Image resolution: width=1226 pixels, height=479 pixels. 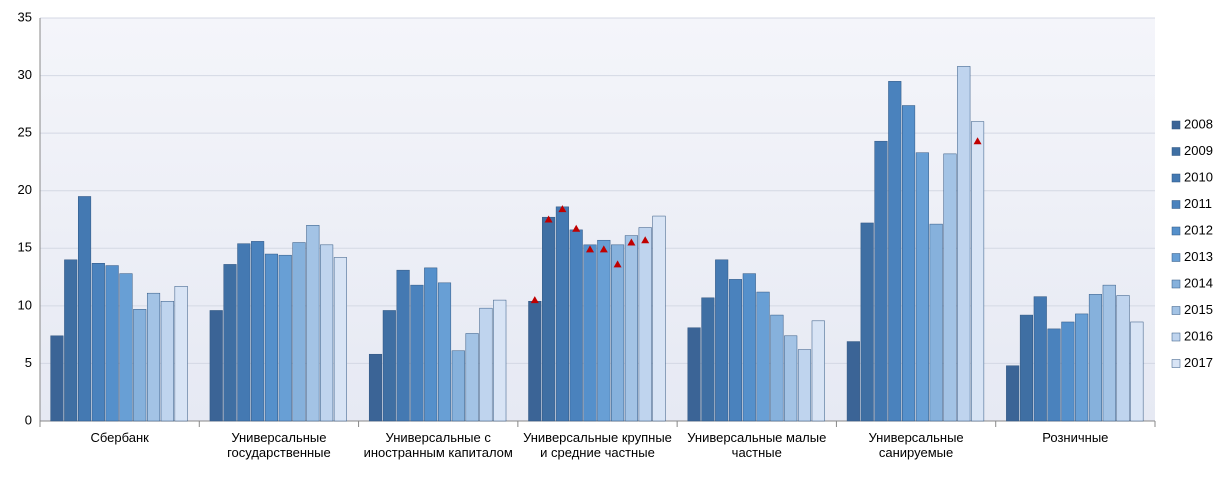 I want to click on x-tick-label: Универсальные с иностранным капиталом, so click(x=438, y=445).